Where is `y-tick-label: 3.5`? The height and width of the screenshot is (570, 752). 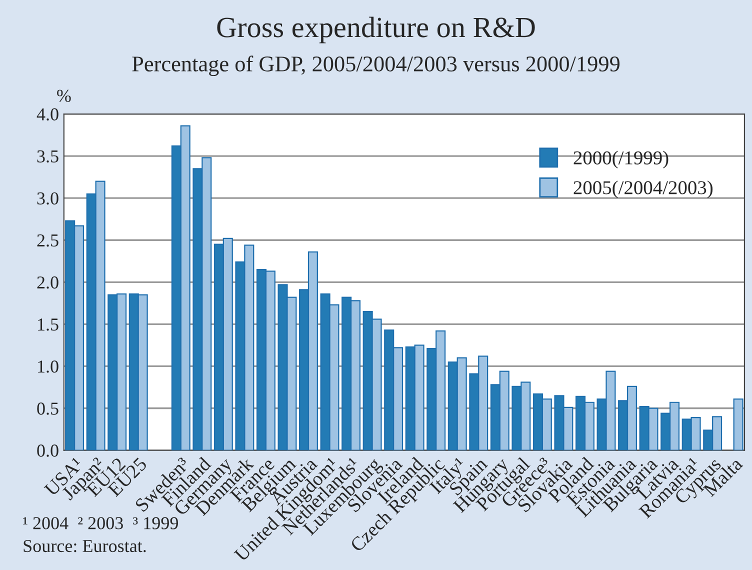 y-tick-label: 3.5 is located at coordinates (47, 156).